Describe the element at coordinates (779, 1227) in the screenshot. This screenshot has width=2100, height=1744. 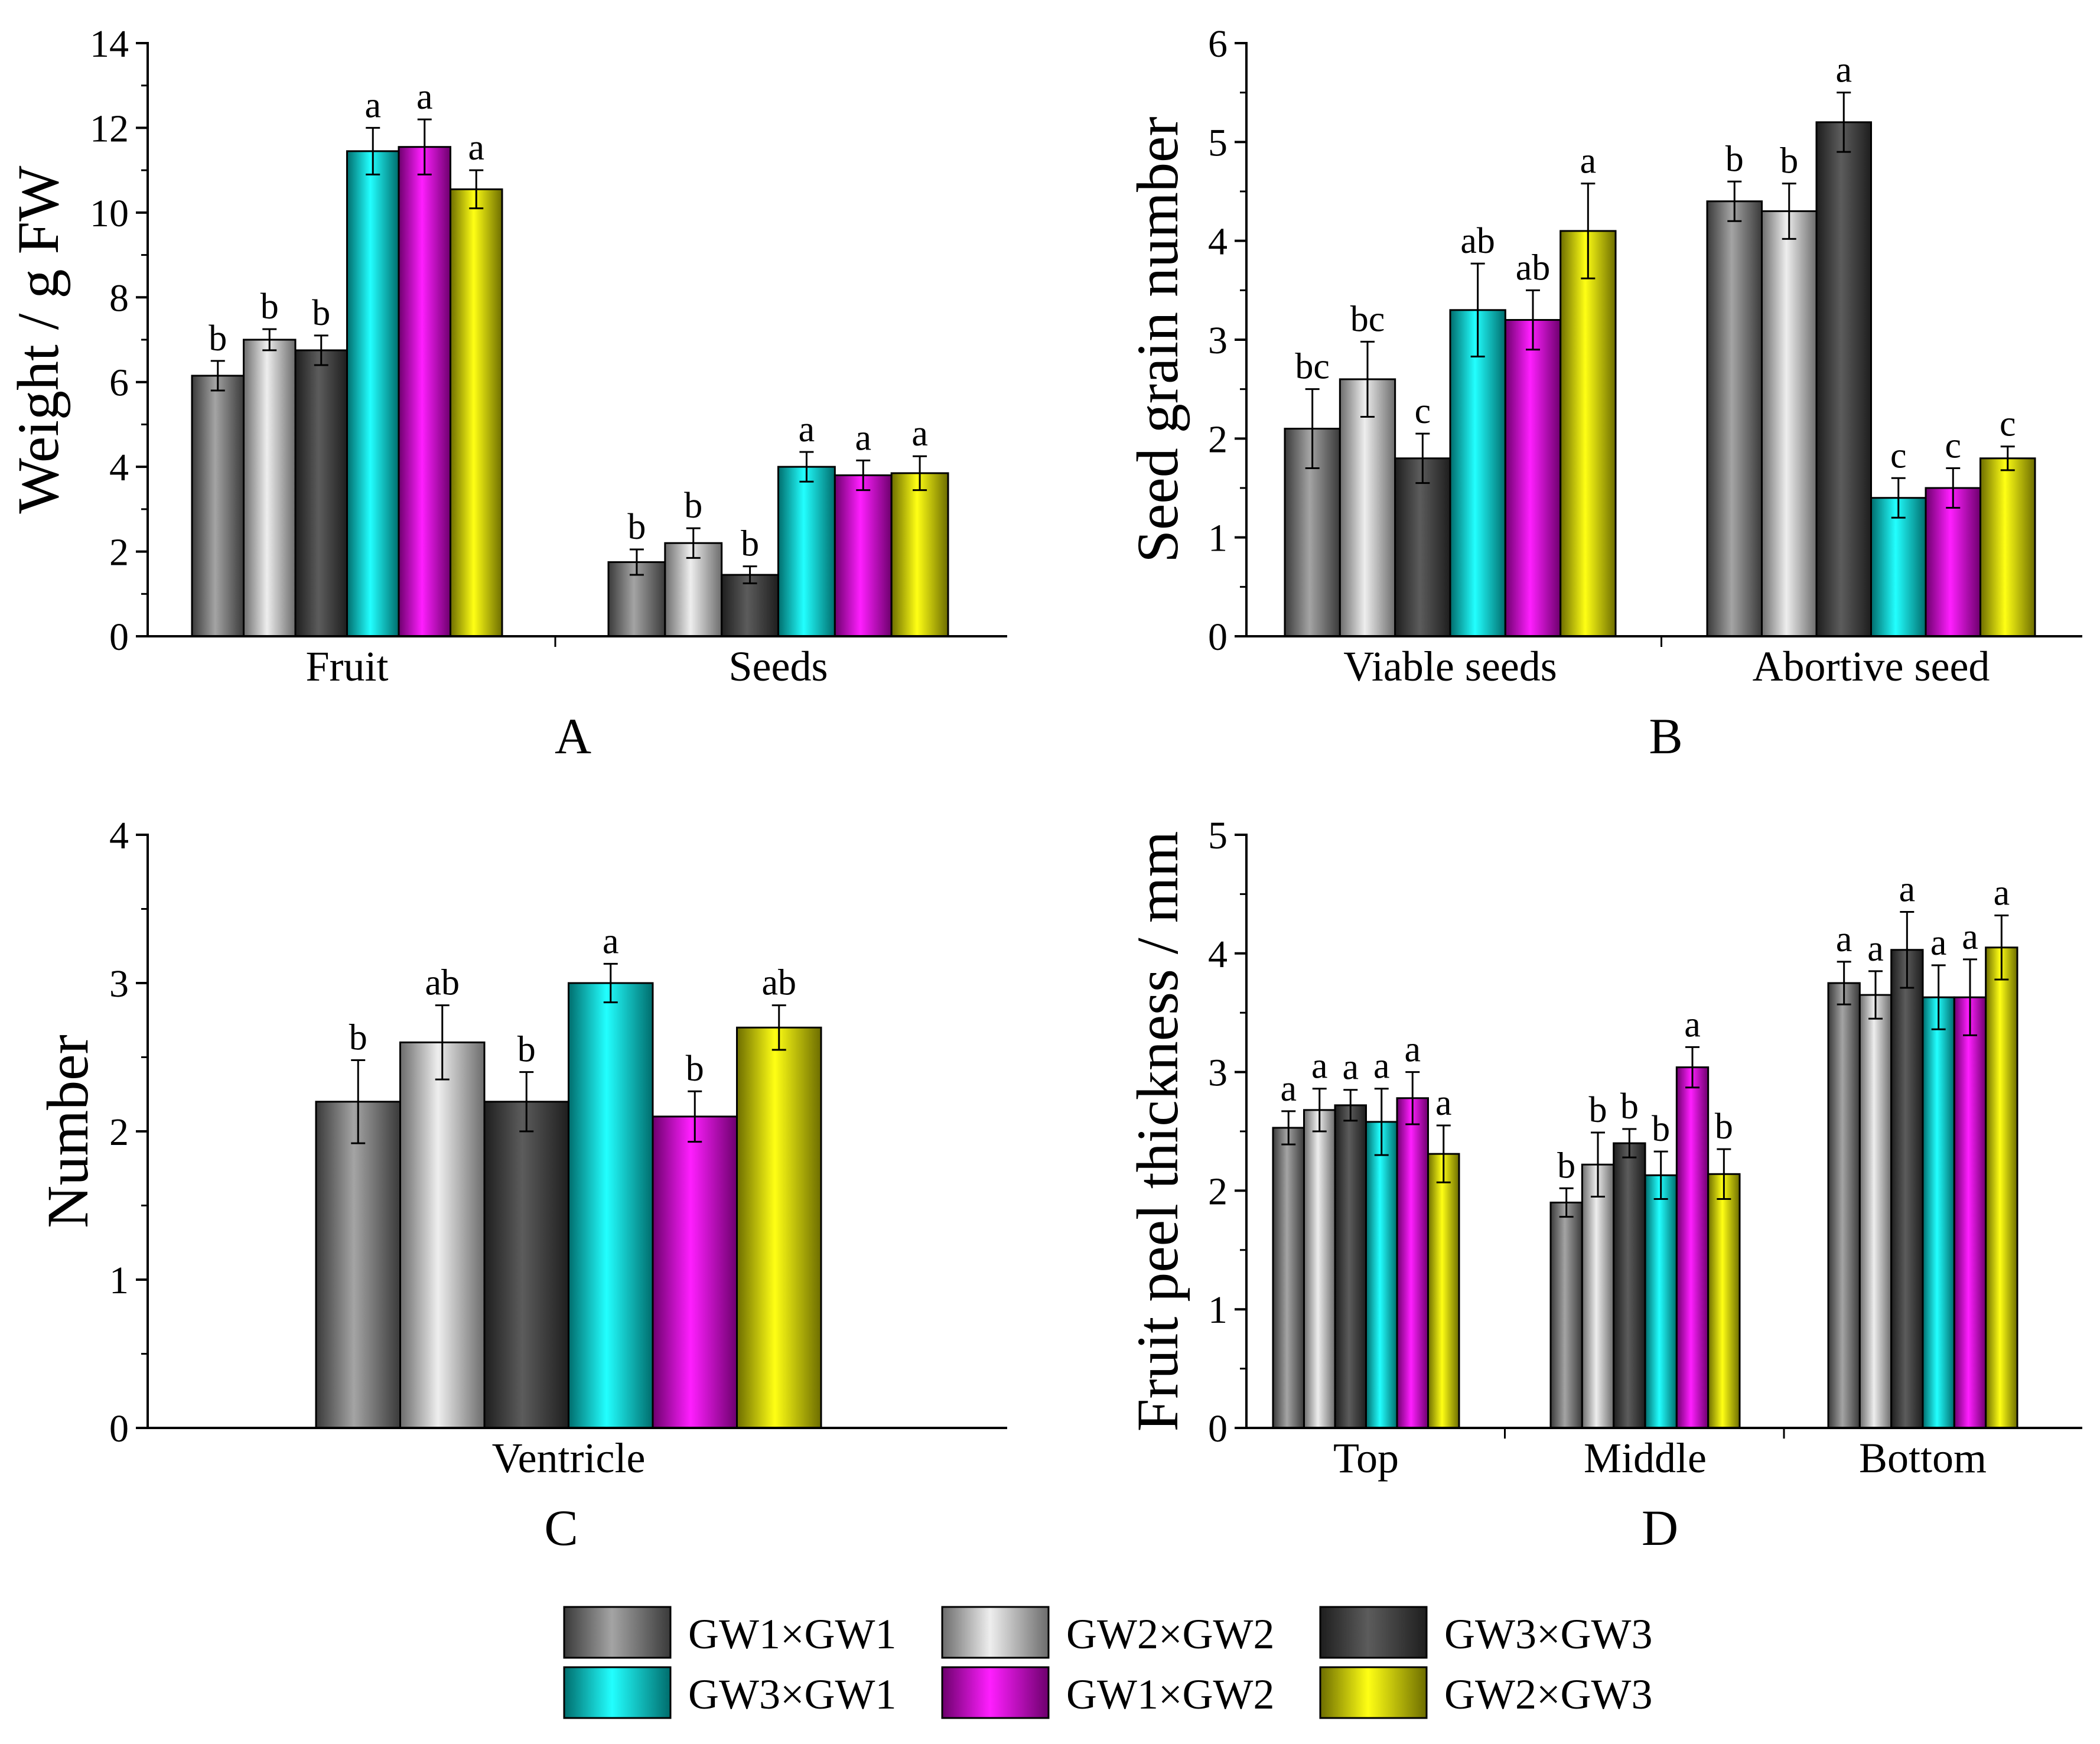
I see `bar-ventricle-gw2xgw3` at that location.